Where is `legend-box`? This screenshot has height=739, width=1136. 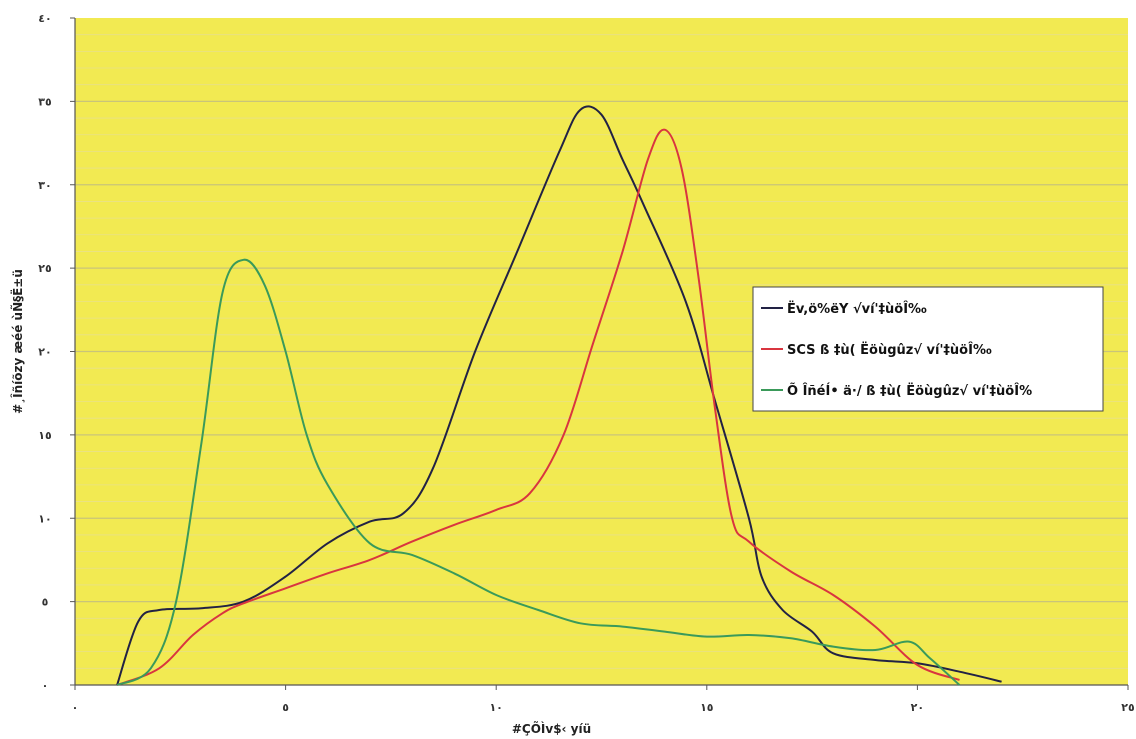
legend-box is located at coordinates (928, 349).